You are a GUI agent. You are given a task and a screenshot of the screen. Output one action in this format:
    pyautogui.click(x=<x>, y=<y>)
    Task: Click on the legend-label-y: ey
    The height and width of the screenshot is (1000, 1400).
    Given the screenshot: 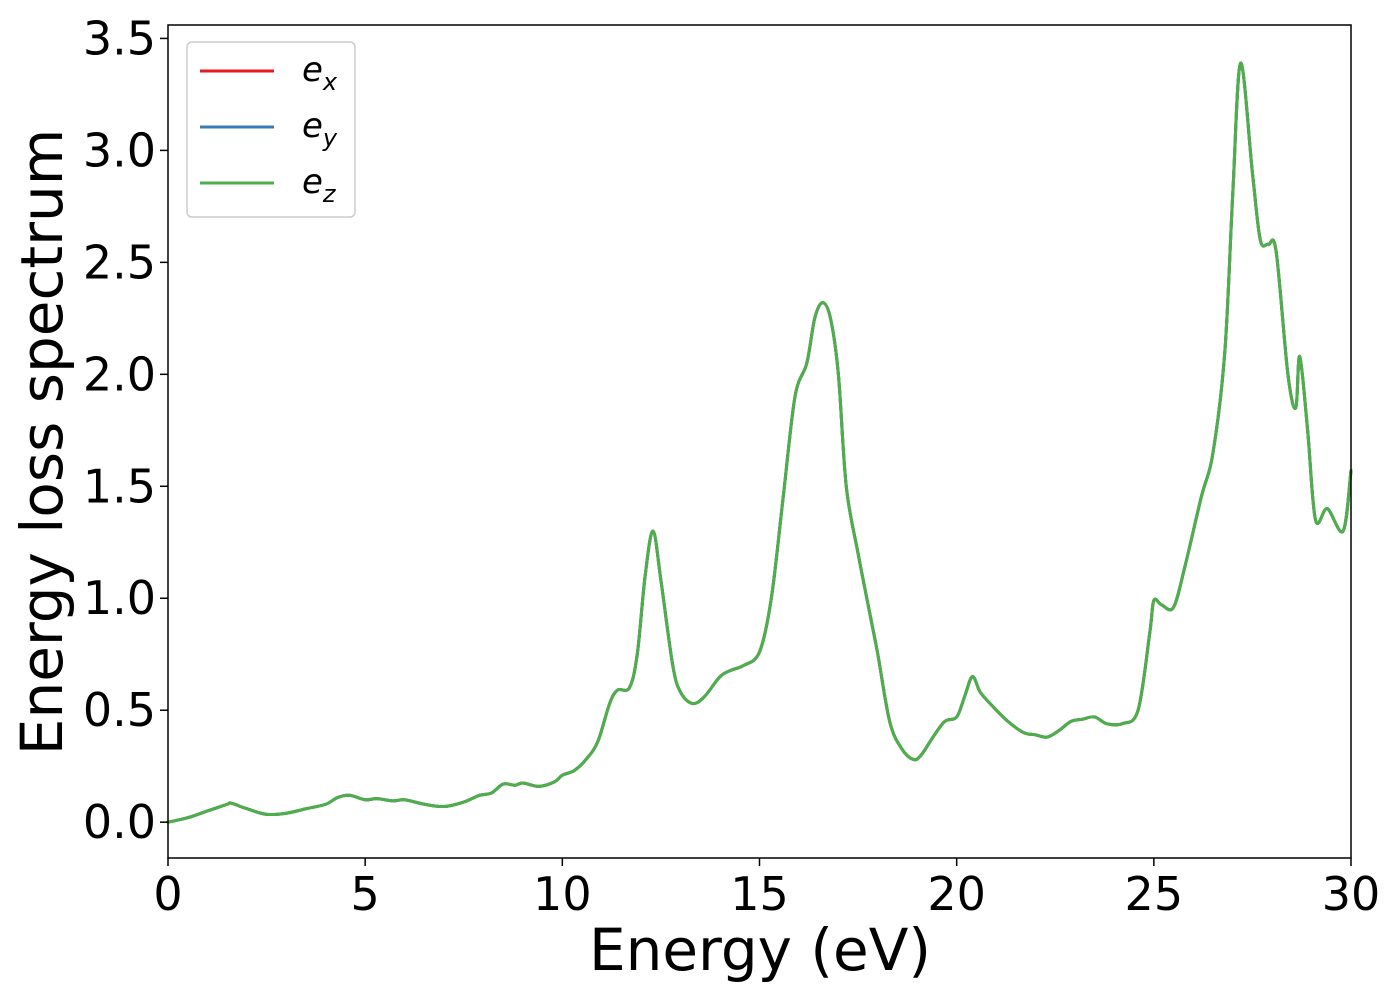 What is the action you would take?
    pyautogui.click(x=320, y=129)
    